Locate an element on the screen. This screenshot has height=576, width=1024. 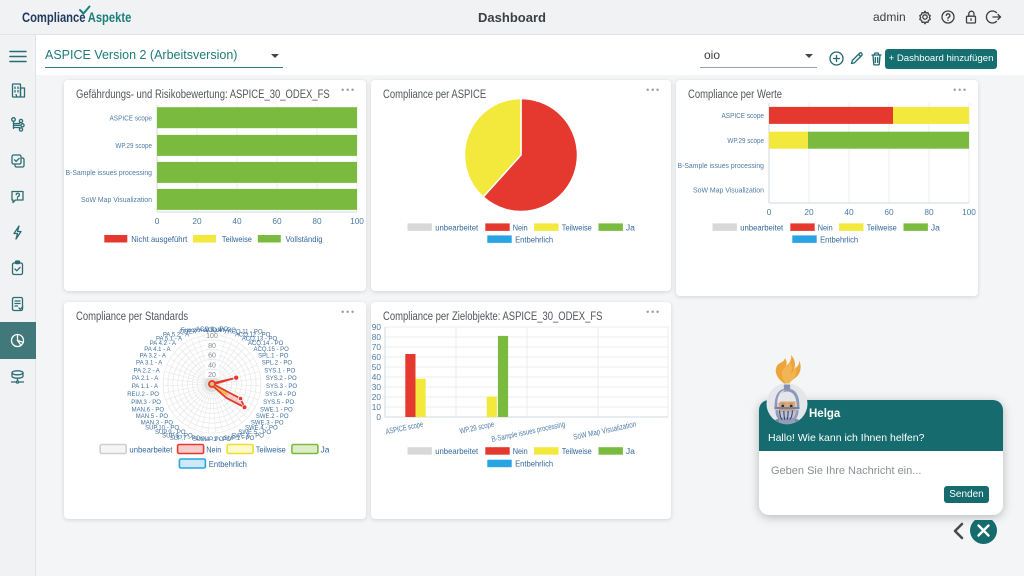
svg-text: SWE.6 - PO is located at coordinates (247, 437).